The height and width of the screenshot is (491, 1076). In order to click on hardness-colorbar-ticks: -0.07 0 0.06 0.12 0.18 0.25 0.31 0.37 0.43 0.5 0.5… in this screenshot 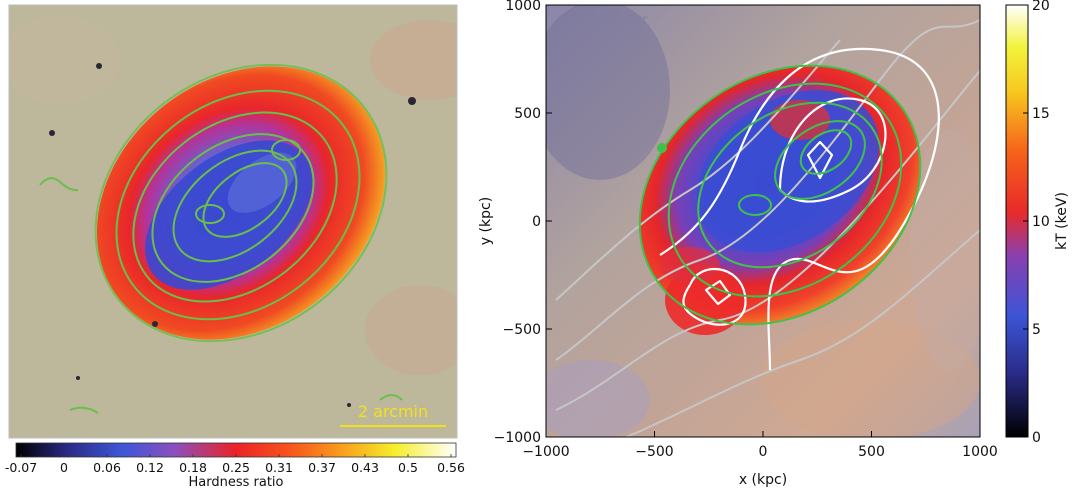, I will do `click(235, 464)`.